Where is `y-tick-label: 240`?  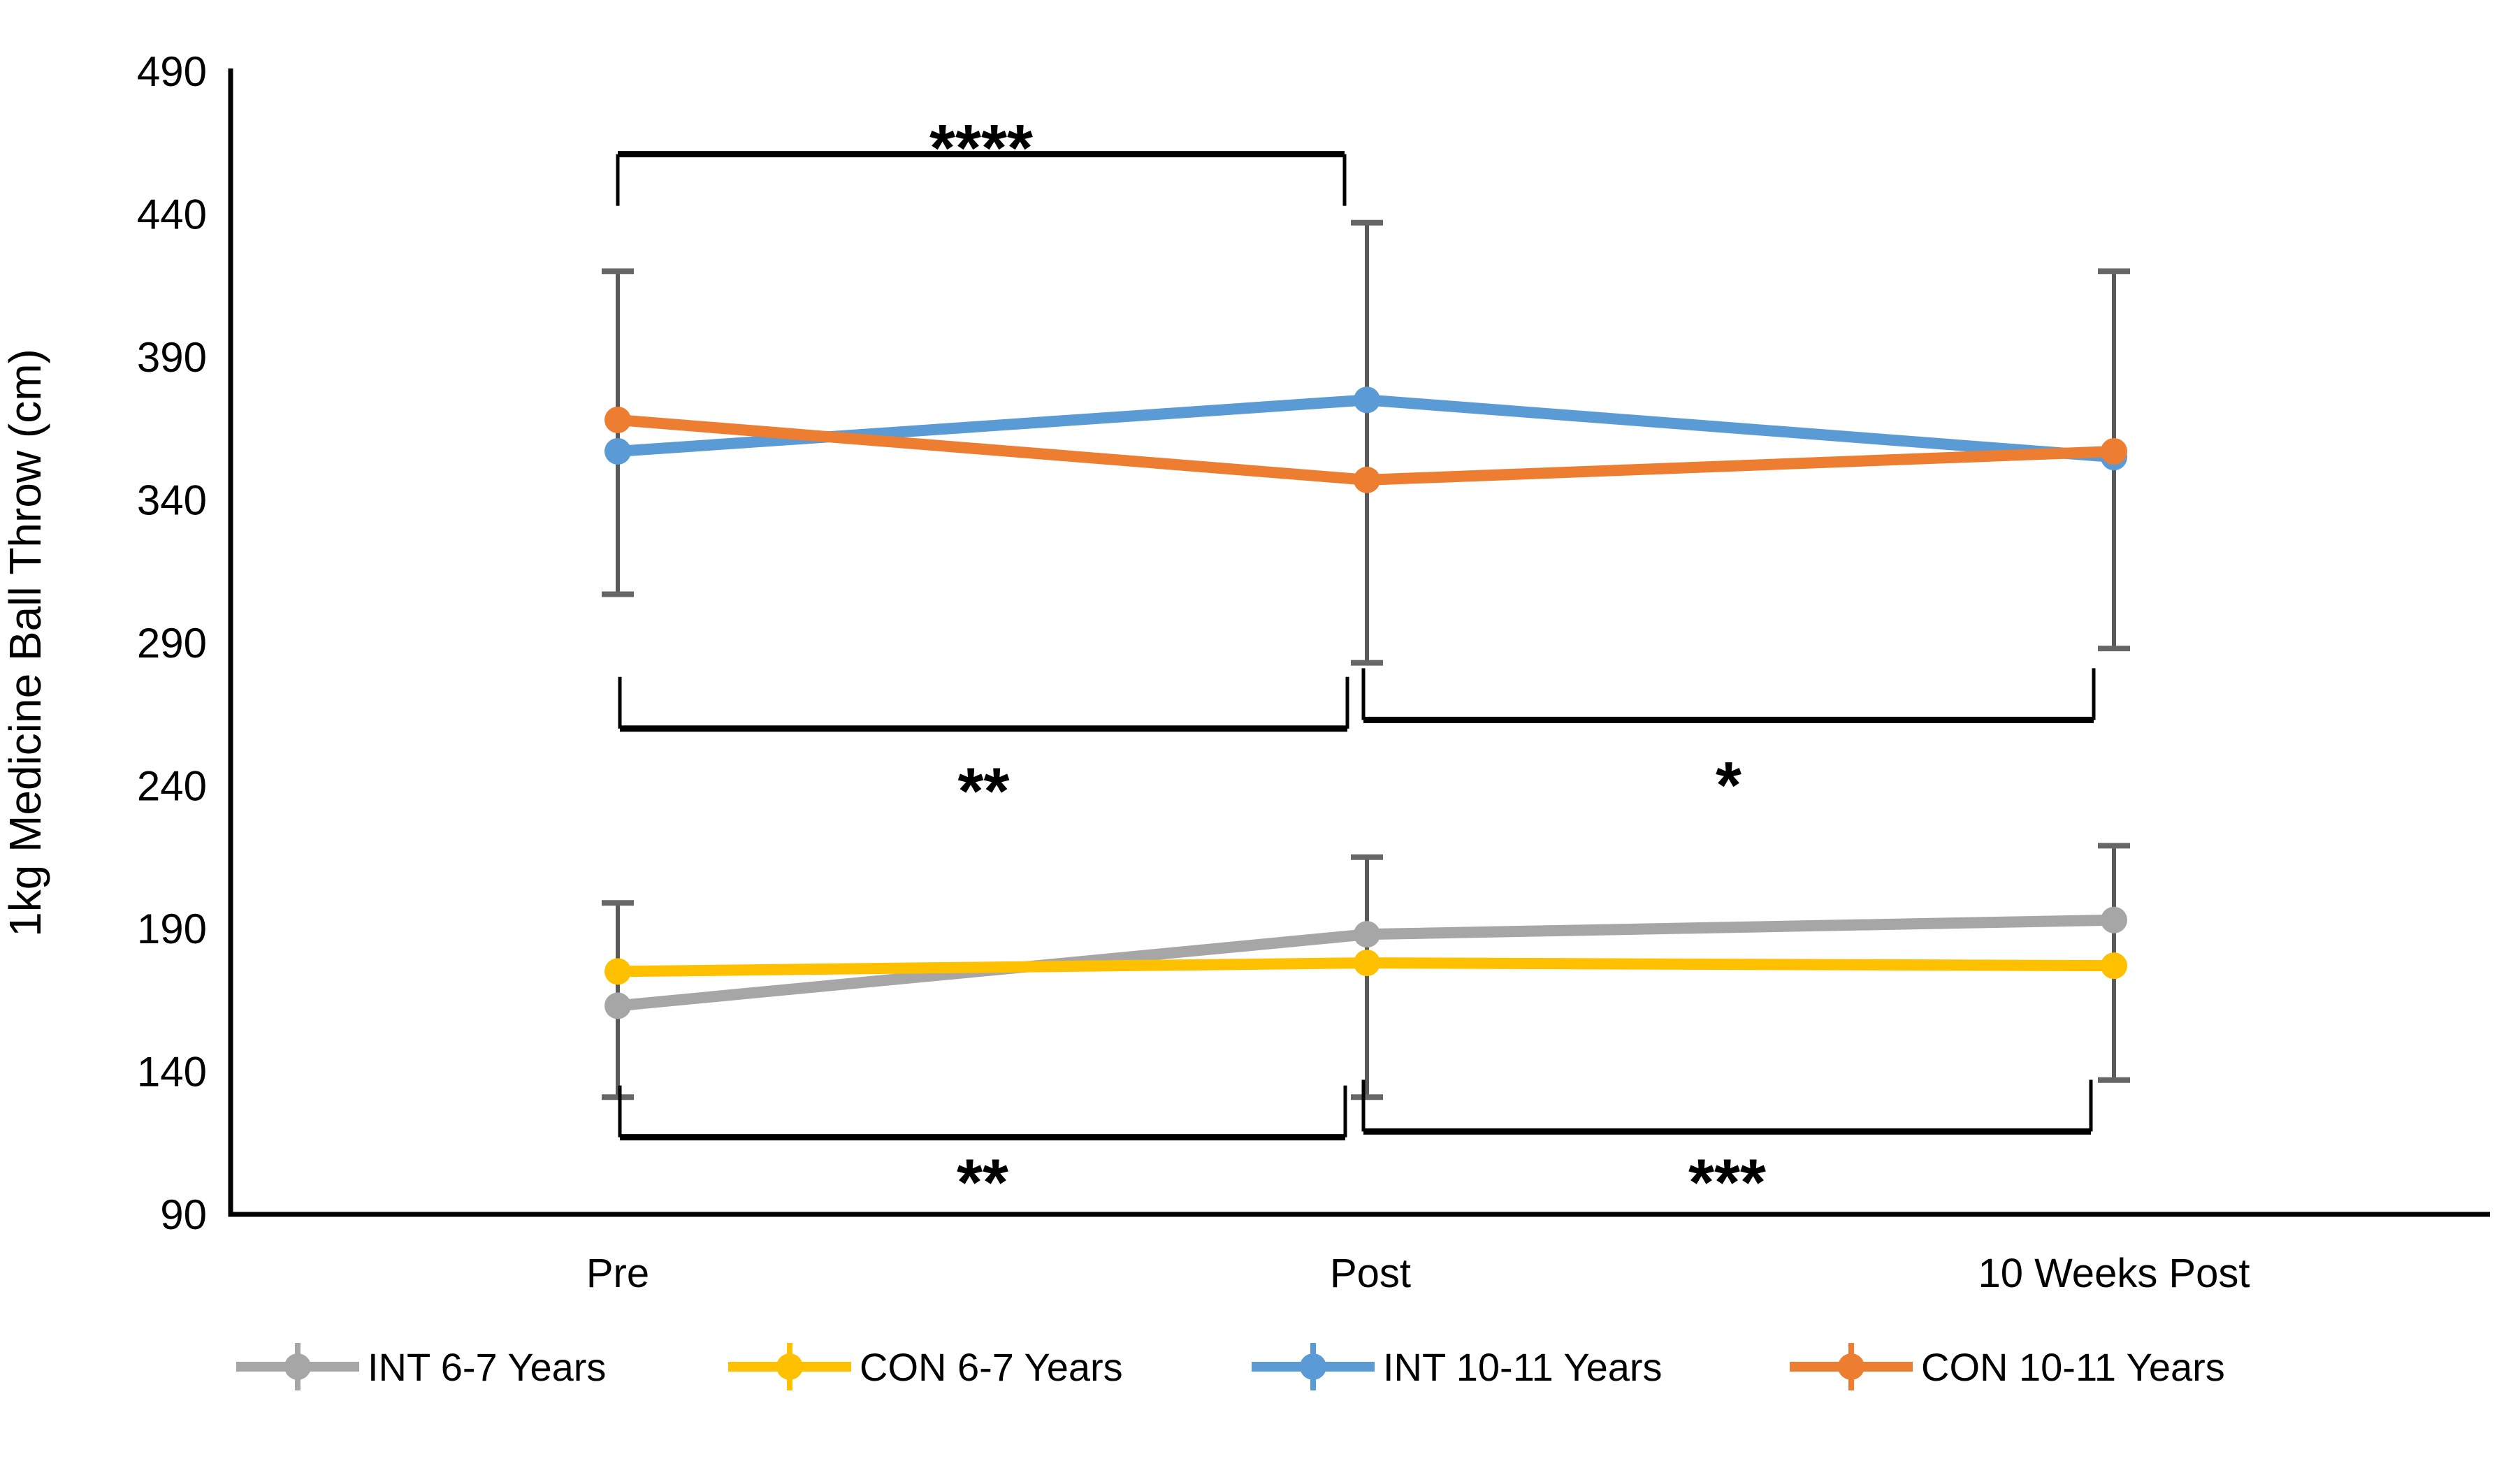 y-tick-label: 240 is located at coordinates (172, 786).